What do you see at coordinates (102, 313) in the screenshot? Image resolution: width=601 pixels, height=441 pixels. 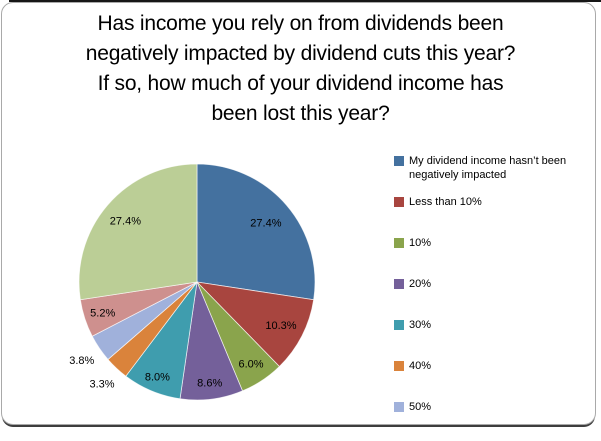 I see `slice-label-8: 5.2%` at bounding box center [102, 313].